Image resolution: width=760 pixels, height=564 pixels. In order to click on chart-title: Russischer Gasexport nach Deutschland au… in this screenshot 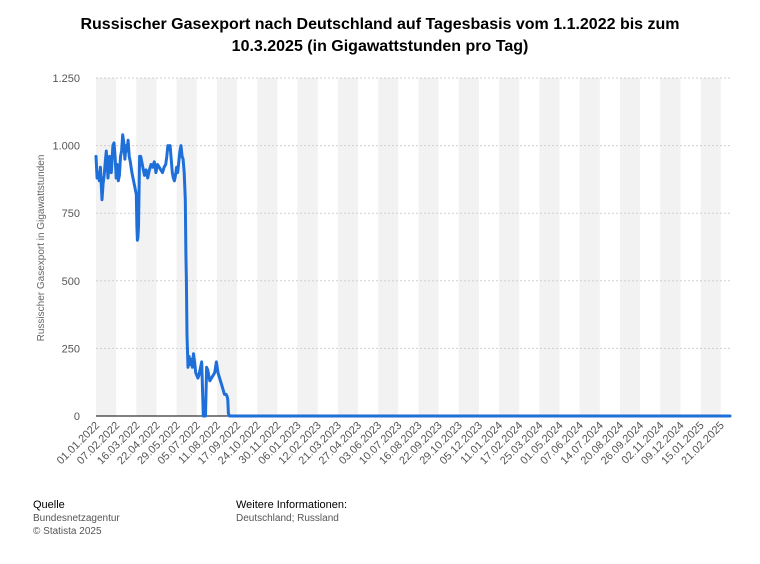, I will do `click(380, 36)`.